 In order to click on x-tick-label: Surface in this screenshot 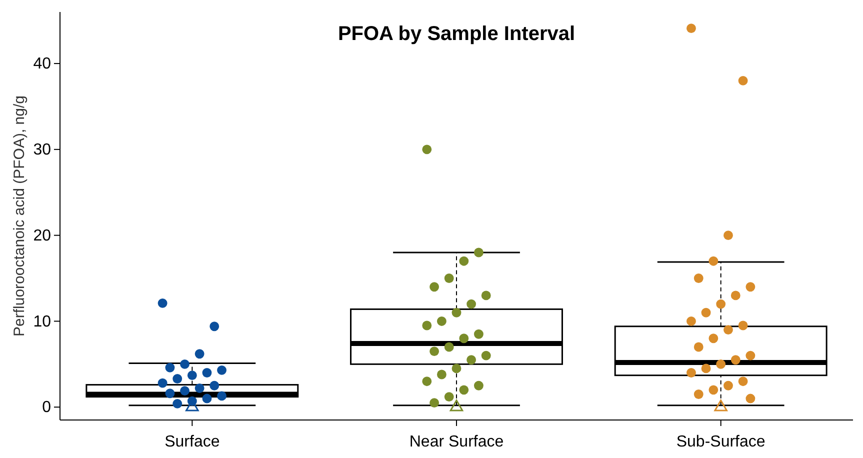, I will do `click(192, 442)`.